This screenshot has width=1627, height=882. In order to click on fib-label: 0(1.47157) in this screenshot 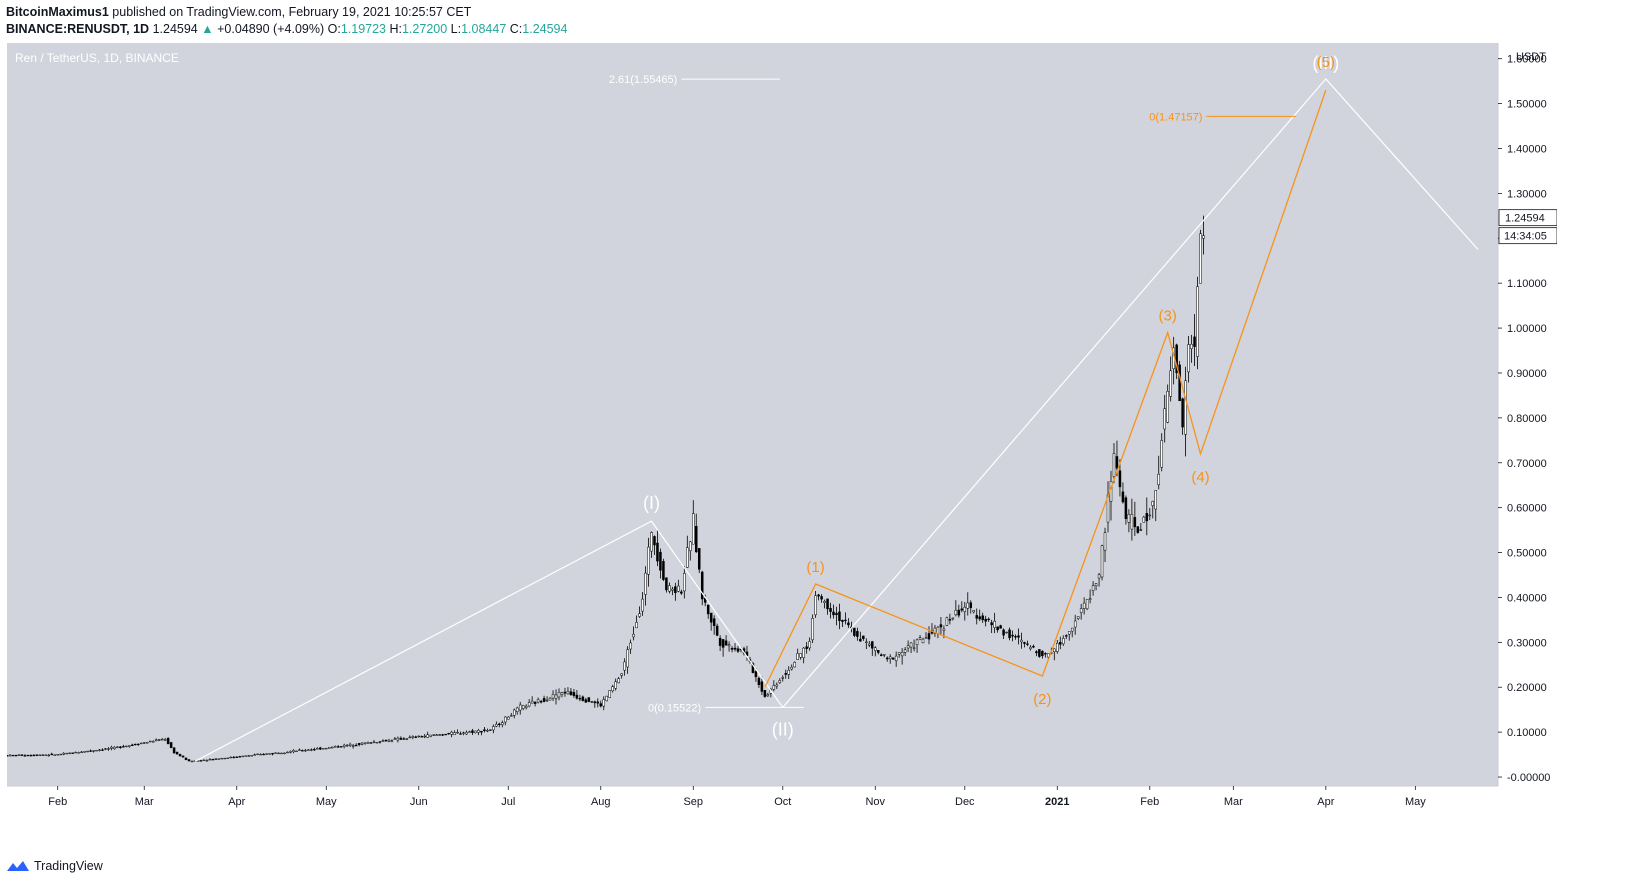, I will do `click(1175, 117)`.